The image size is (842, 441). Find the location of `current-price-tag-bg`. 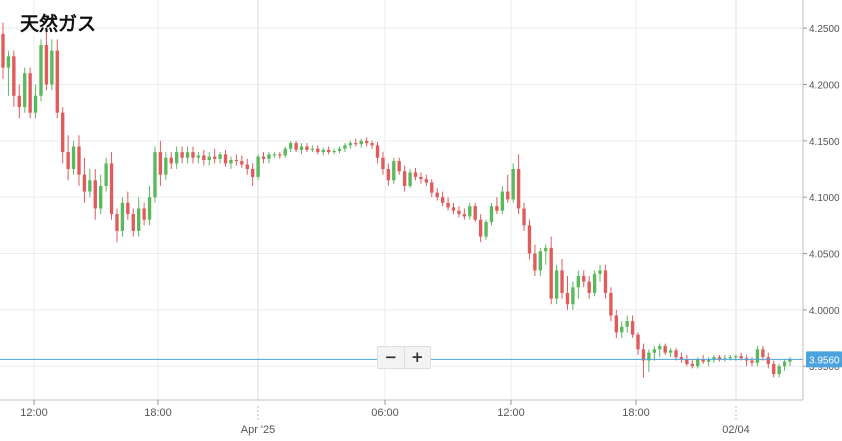

current-price-tag-bg is located at coordinates (824, 359).